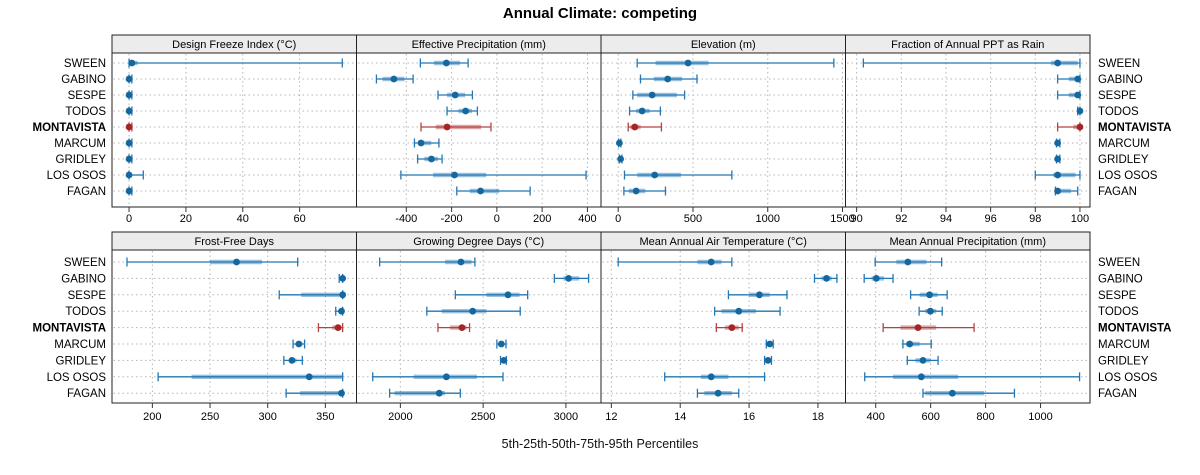 The height and width of the screenshot is (475, 1200). Describe the element at coordinates (857, 219) in the screenshot. I see `axis-tick-label: 90` at that location.